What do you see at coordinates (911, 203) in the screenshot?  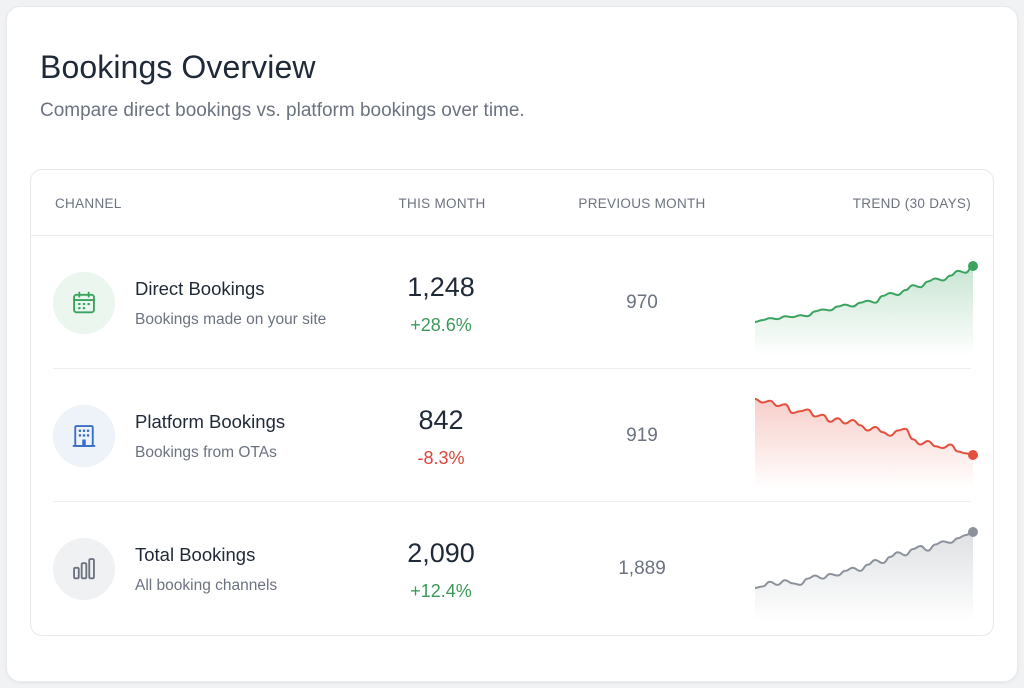 I see `column-header-trend: TREND (30 DAYS)` at bounding box center [911, 203].